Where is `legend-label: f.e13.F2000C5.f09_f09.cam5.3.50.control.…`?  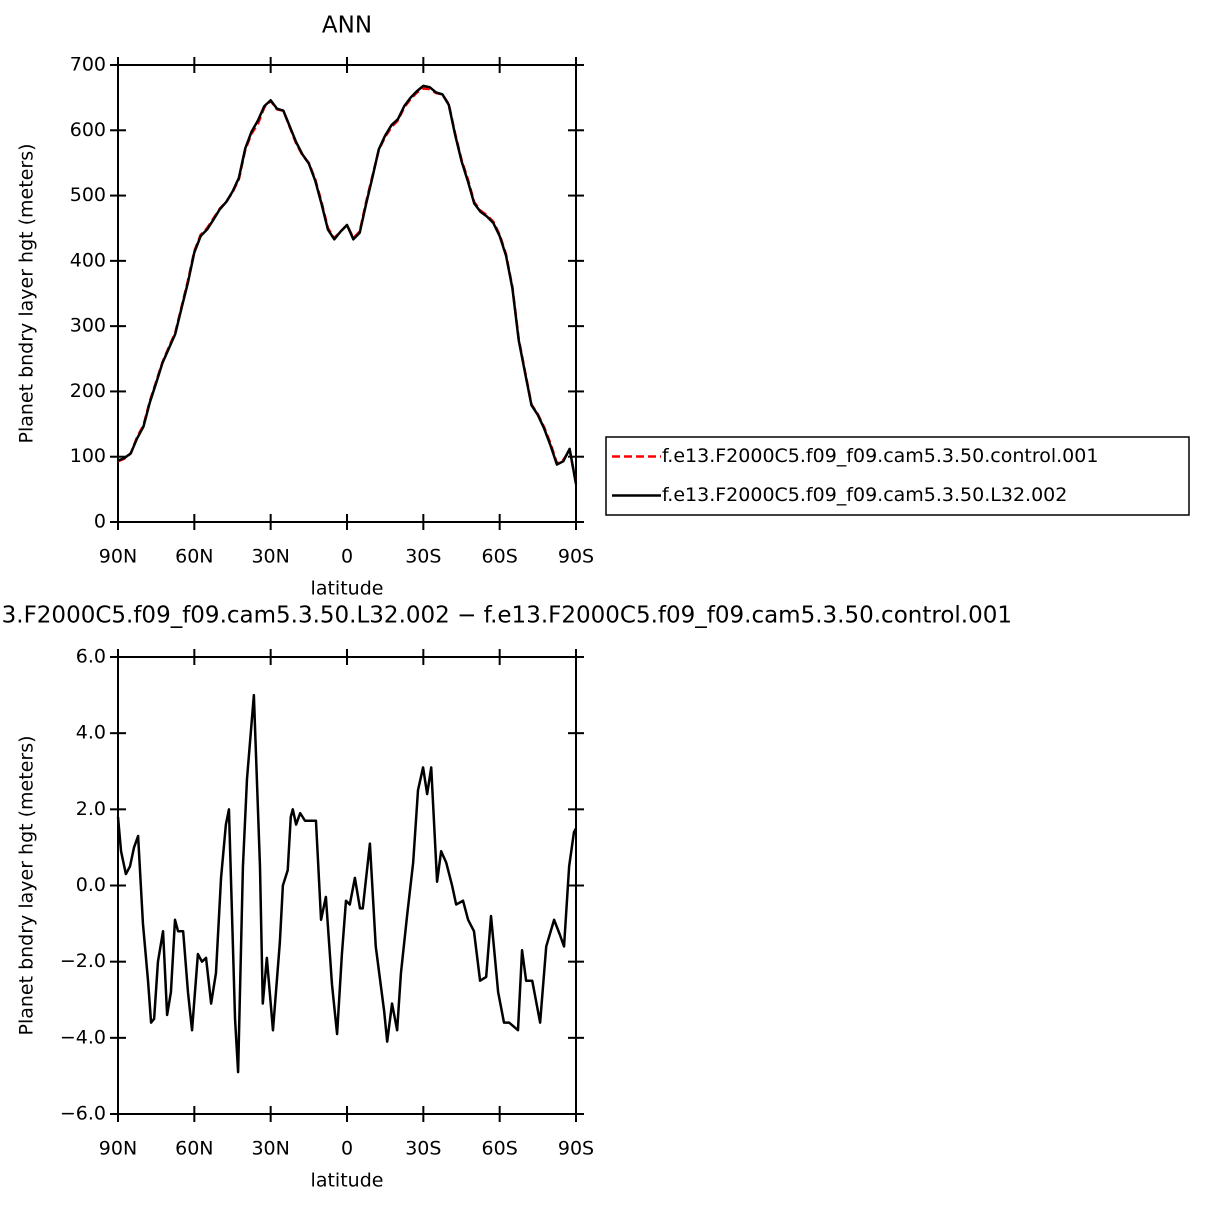 legend-label: f.e13.F2000C5.f09_f09.cam5.3.50.control.… is located at coordinates (880, 456).